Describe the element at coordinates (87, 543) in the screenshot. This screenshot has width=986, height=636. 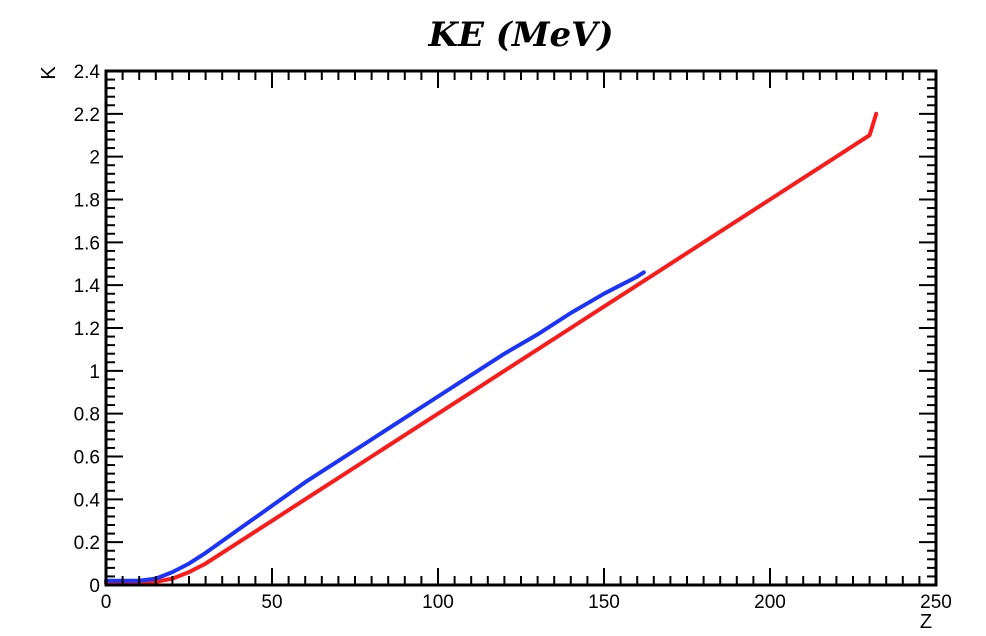
I see `y-tick-label: 0.2` at that location.